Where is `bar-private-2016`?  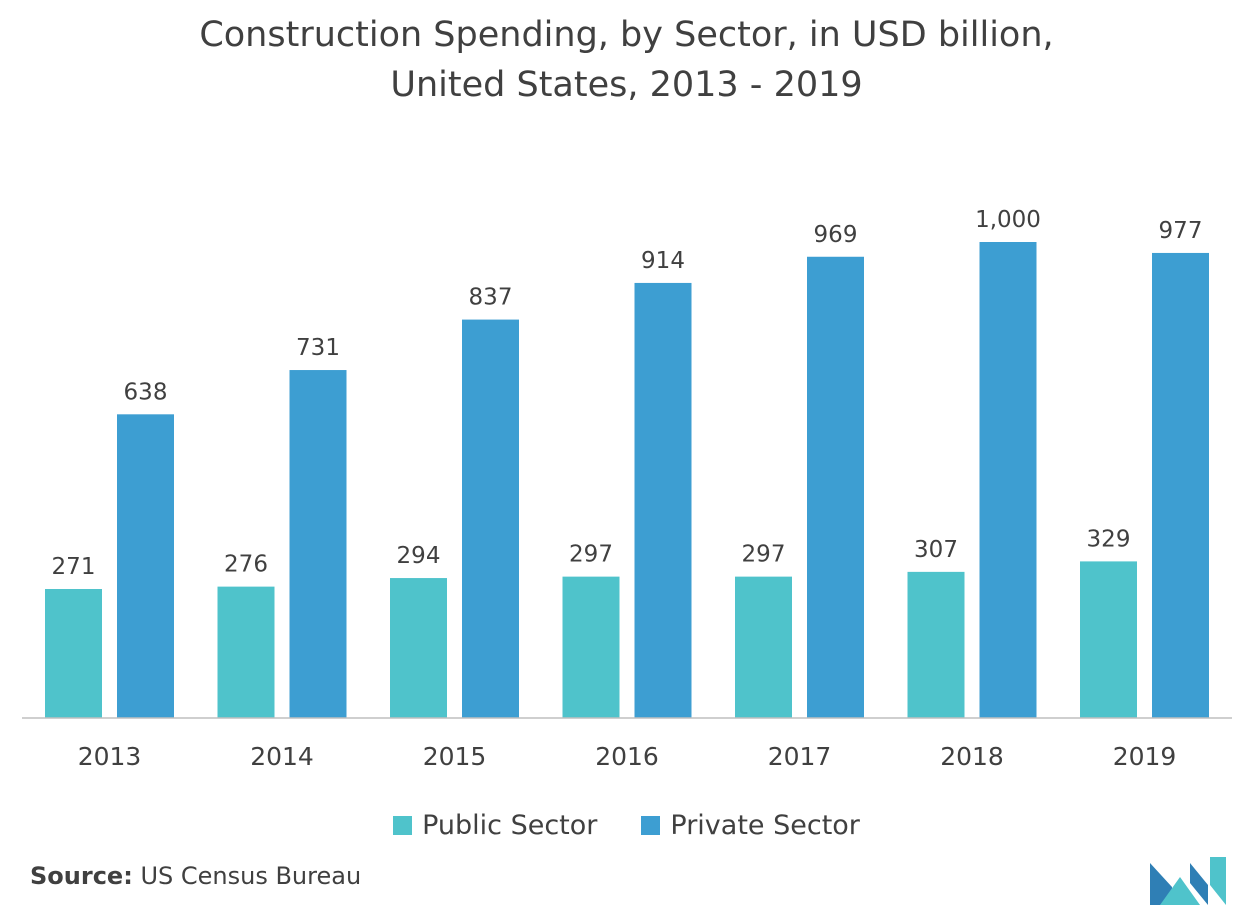
bar-private-2016 is located at coordinates (663, 500).